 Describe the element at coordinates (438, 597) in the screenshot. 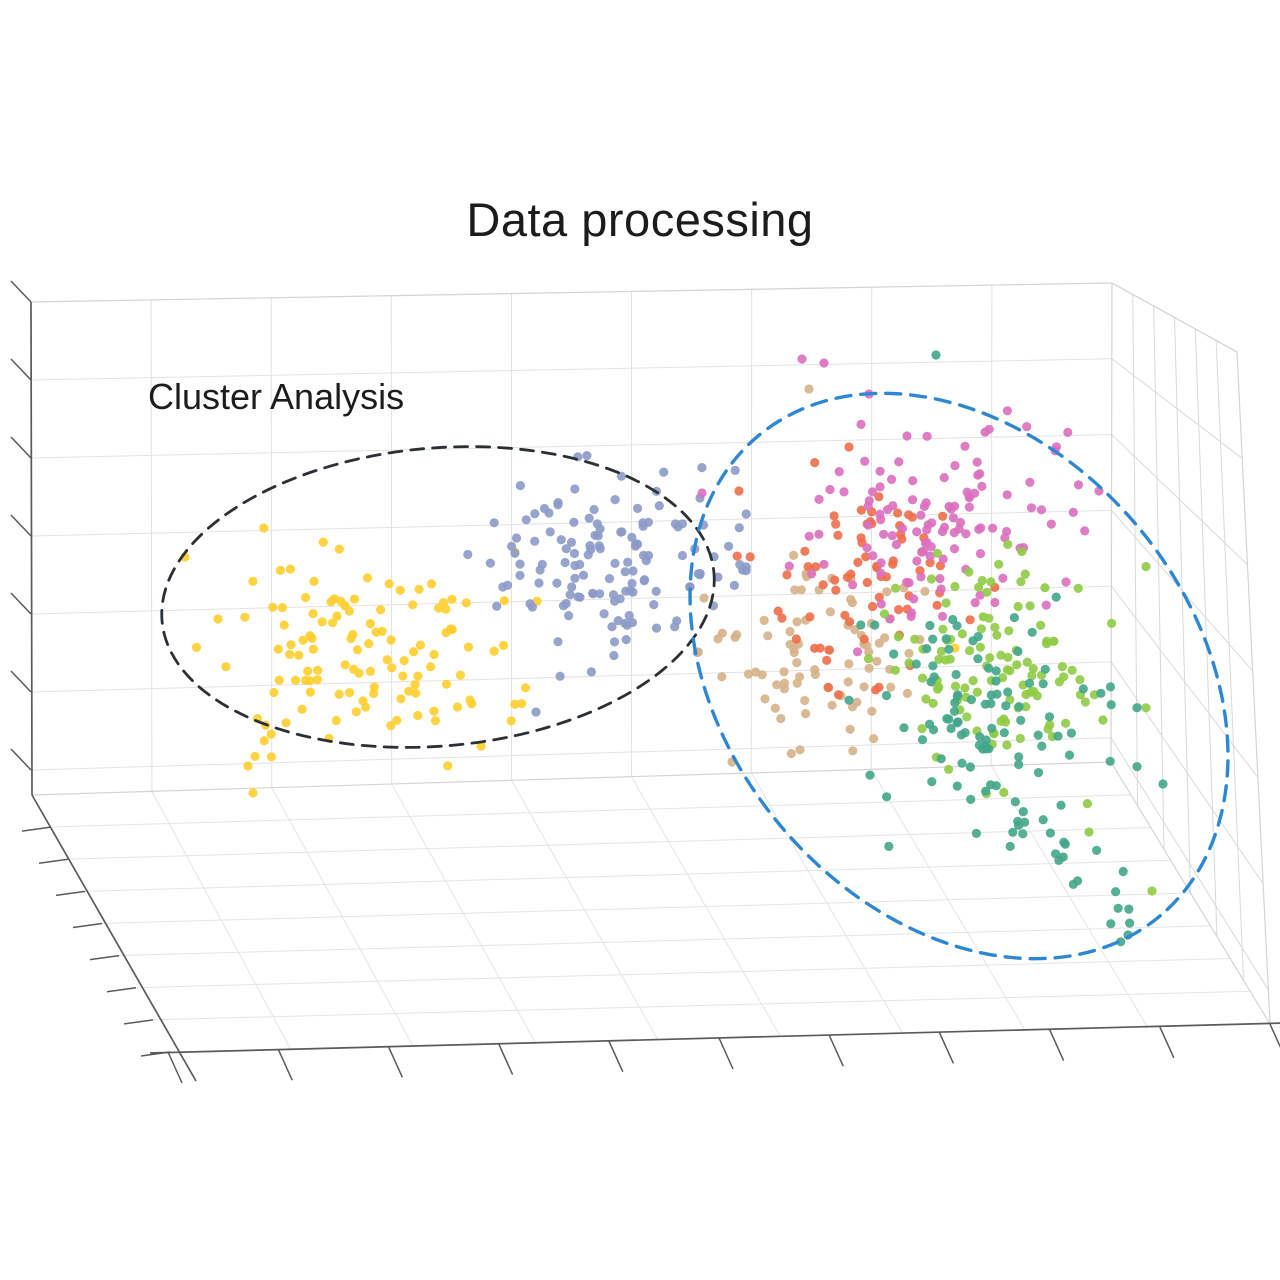

I see `black-cluster-ellipse` at that location.